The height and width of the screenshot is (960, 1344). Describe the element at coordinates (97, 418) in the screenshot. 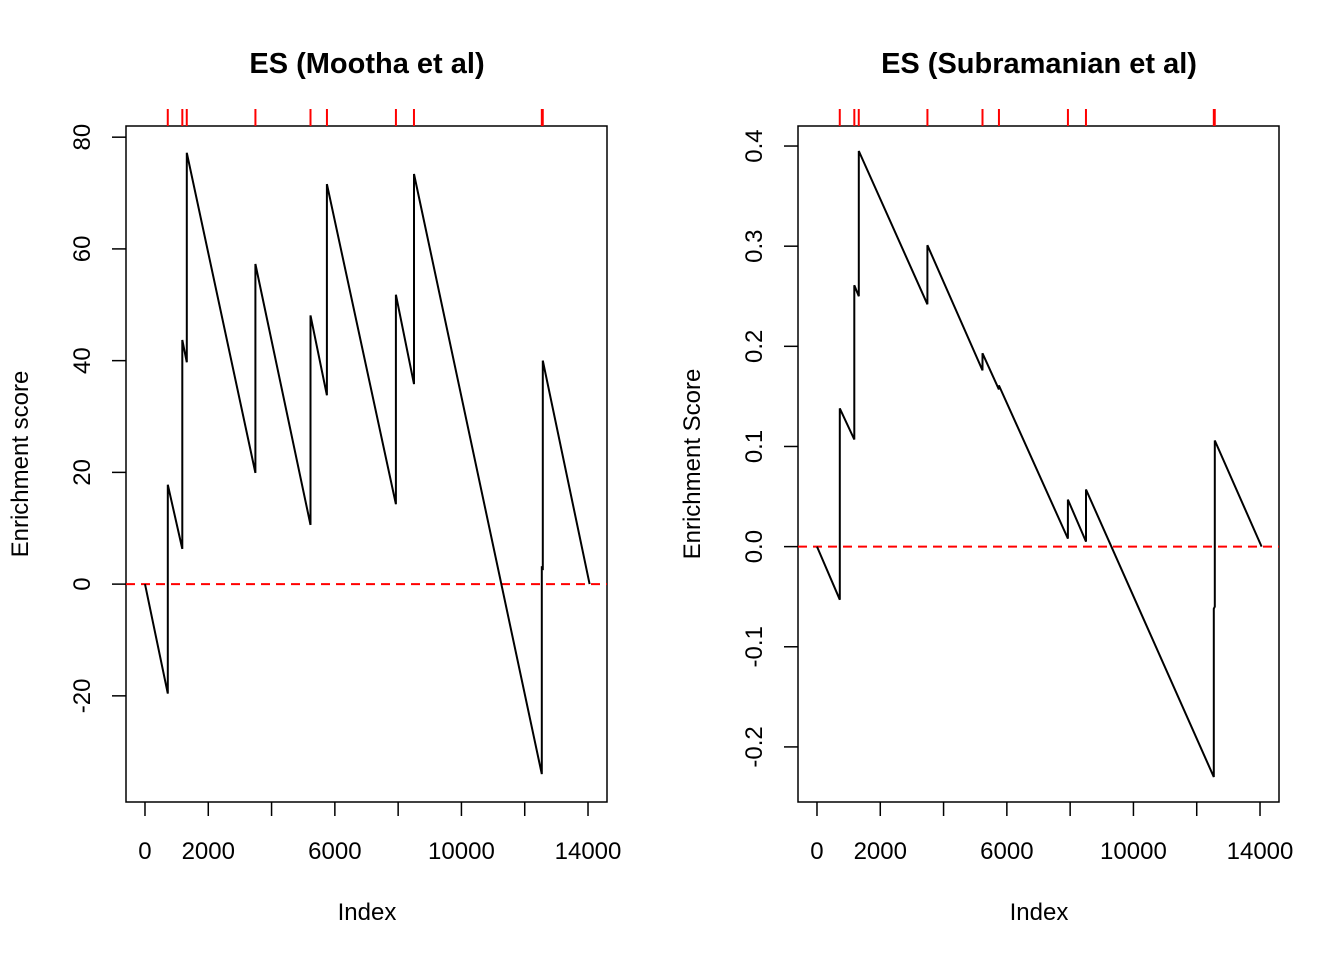

I see `y-axis: -20 0 20 40 60 80` at that location.